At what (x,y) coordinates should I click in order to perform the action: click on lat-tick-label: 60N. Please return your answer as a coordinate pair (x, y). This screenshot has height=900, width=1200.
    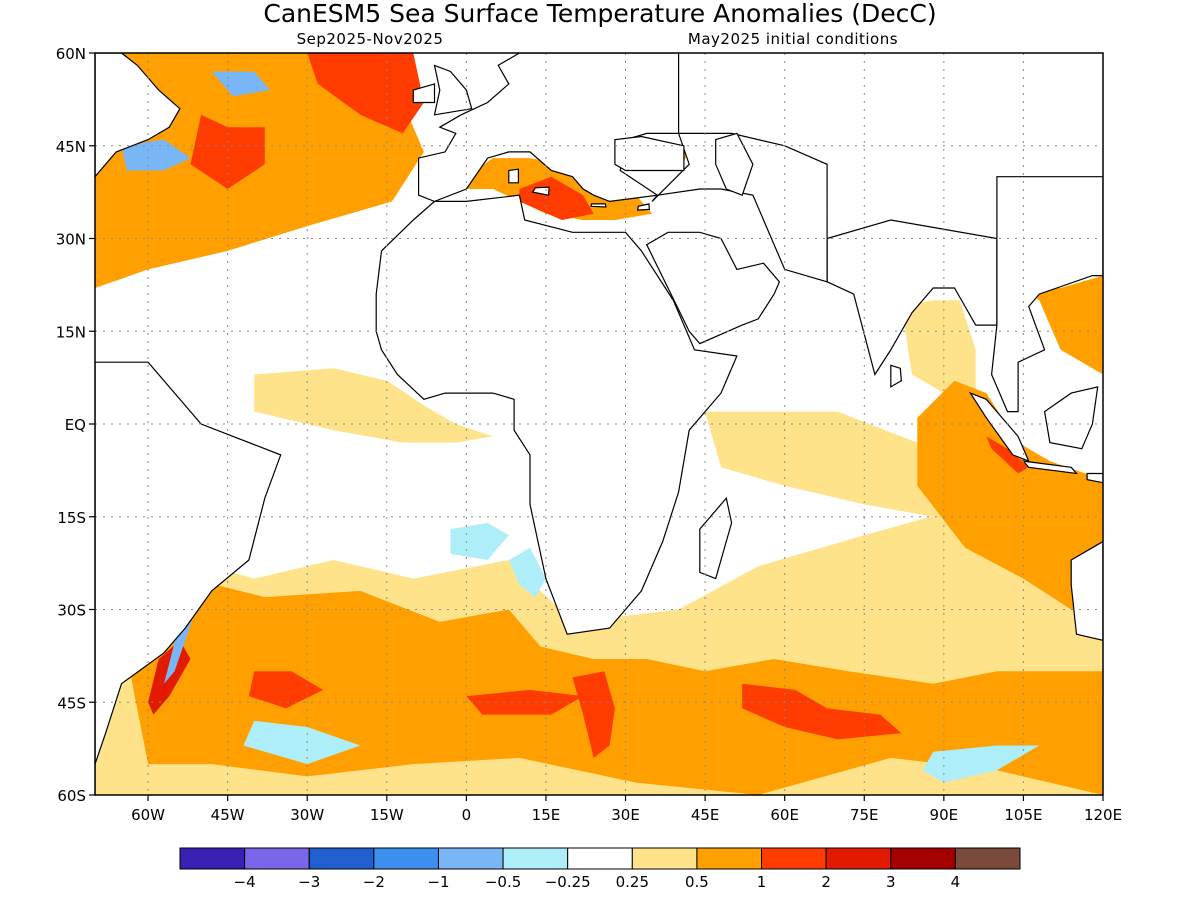
    Looking at the image, I should click on (71, 54).